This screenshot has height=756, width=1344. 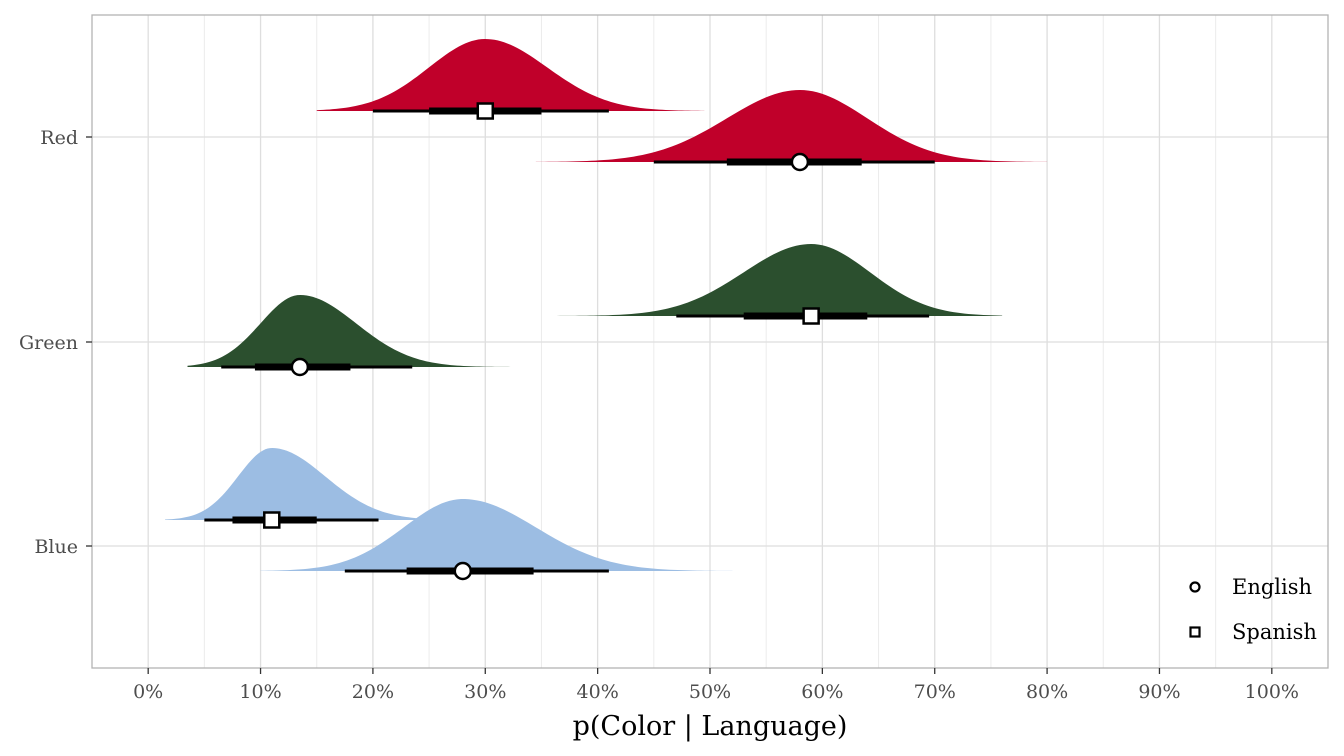 I want to click on x-tick-label: 80%, so click(x=1047, y=692).